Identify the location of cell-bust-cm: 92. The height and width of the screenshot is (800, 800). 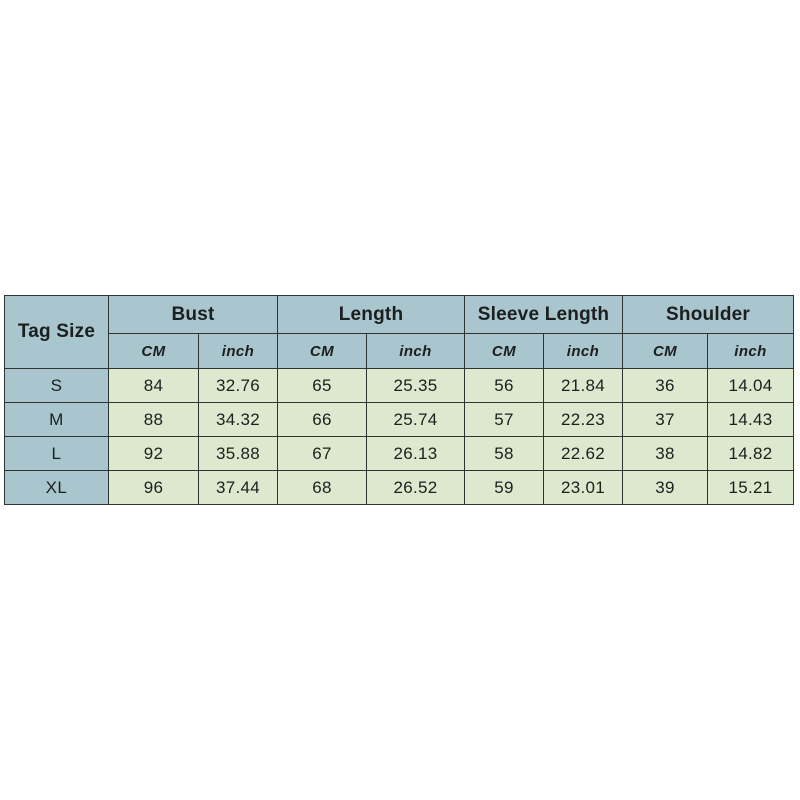
(153, 453).